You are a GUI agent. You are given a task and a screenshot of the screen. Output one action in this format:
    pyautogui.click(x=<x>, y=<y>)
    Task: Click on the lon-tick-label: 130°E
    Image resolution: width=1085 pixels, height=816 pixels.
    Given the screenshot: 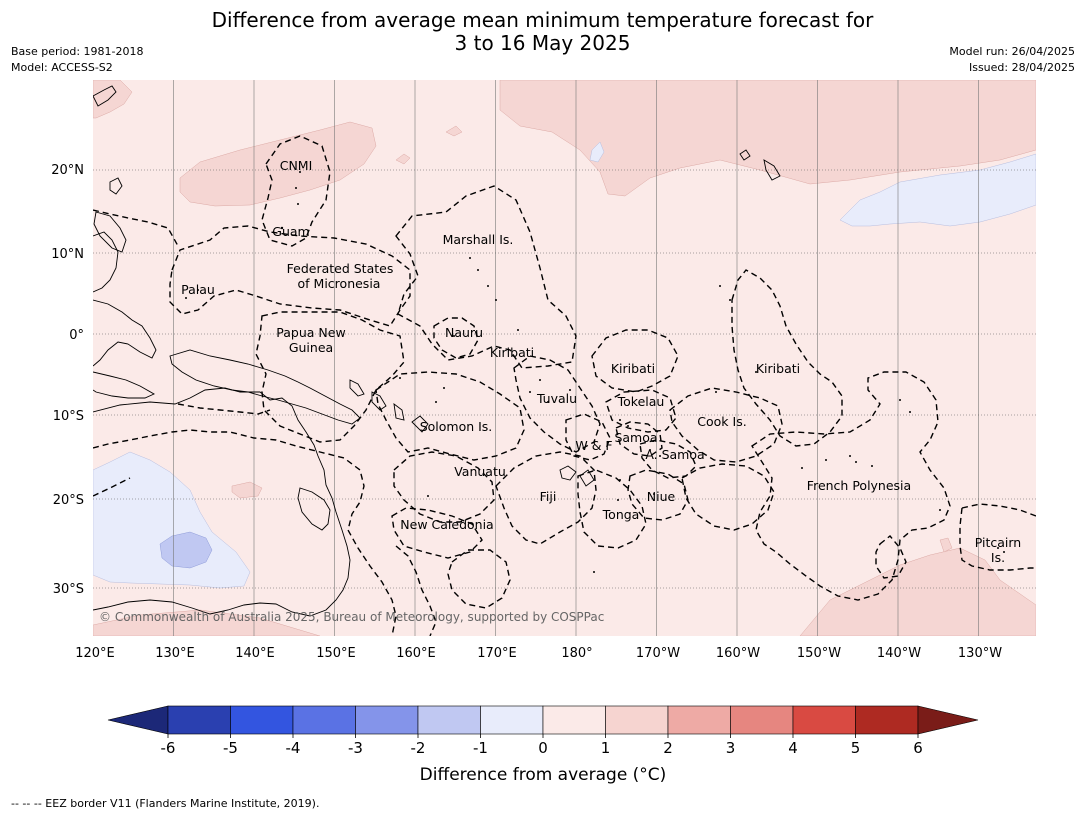 What is the action you would take?
    pyautogui.click(x=175, y=653)
    